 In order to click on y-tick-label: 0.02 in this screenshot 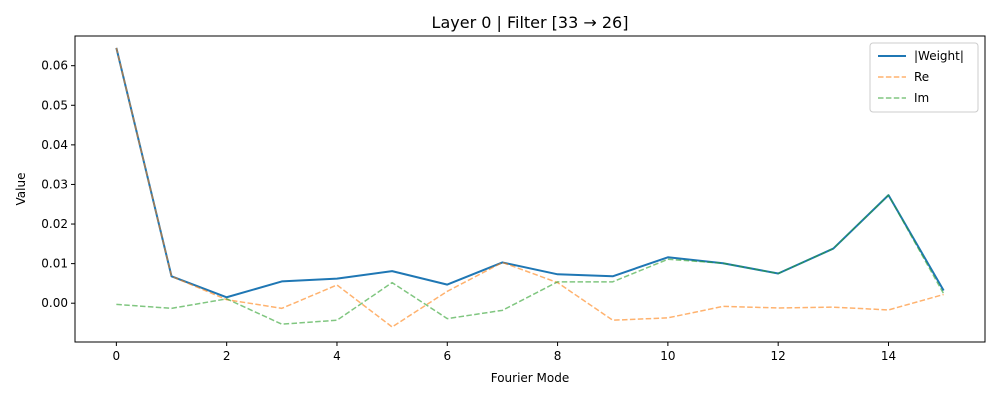, I will do `click(54, 224)`.